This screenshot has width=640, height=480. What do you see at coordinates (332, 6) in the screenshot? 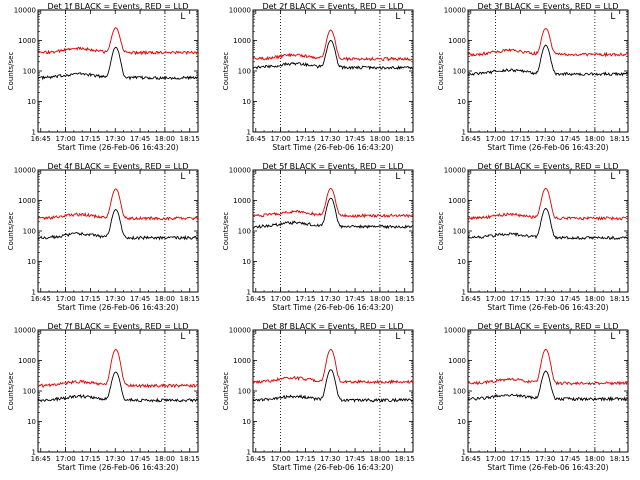
I see `panel-title: Det 2f BLACK = Events, RED = LLD` at bounding box center [332, 6].